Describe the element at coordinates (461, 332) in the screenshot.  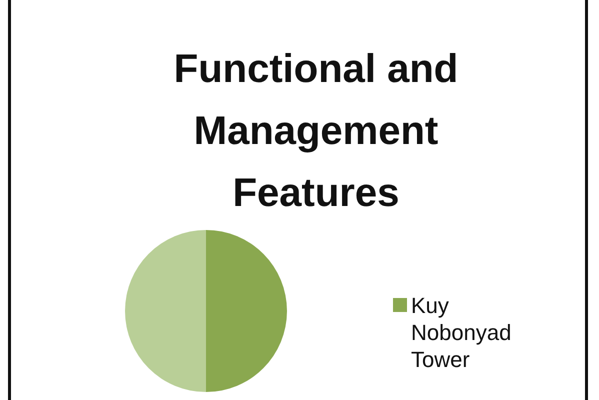
I see `legend-label: Kuy Nobonyad Tower` at that location.